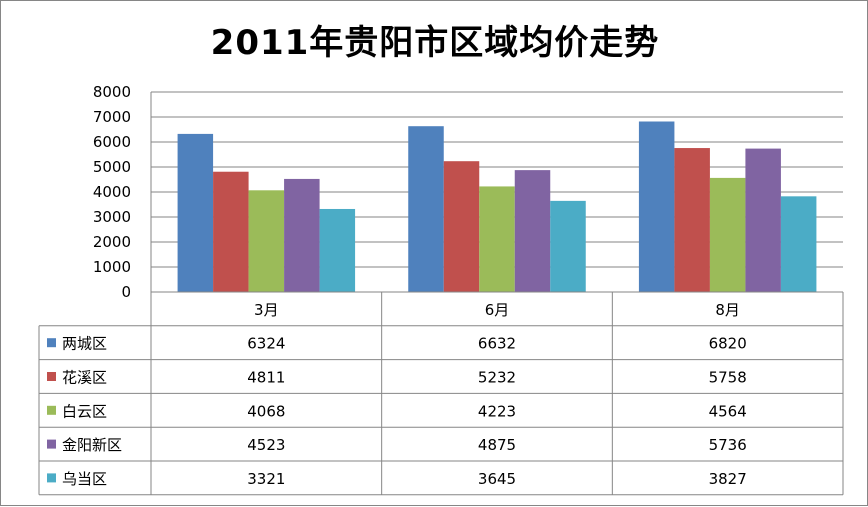 The width and height of the screenshot is (868, 507). I want to click on chart-title: 2011年贵阳市区域均价走势, so click(435, 43).